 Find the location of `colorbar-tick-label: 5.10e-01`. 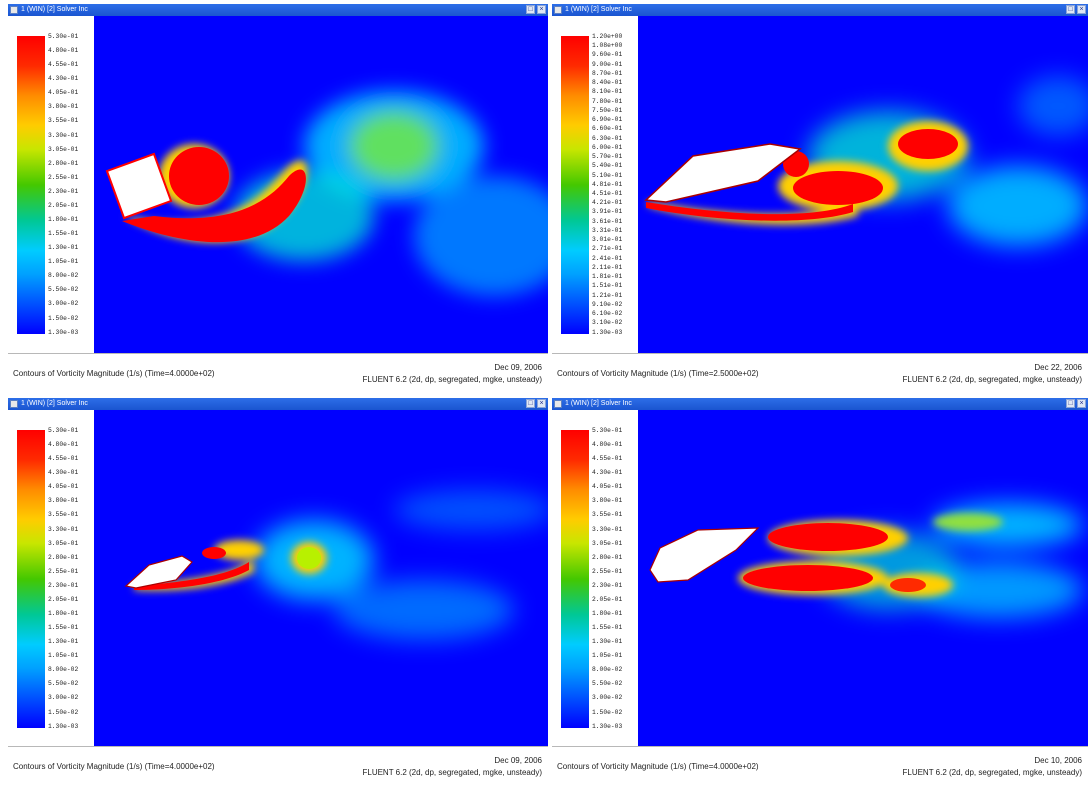

colorbar-tick-label: 5.10e-01 is located at coordinates (607, 175).